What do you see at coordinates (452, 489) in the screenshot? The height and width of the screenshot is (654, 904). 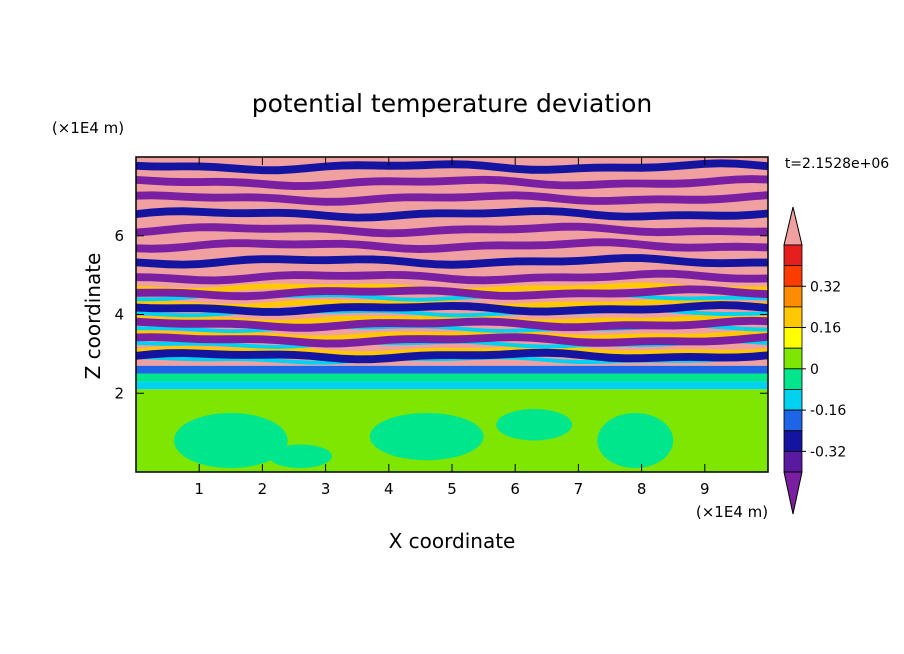 I see `x-tick-label: 5` at bounding box center [452, 489].